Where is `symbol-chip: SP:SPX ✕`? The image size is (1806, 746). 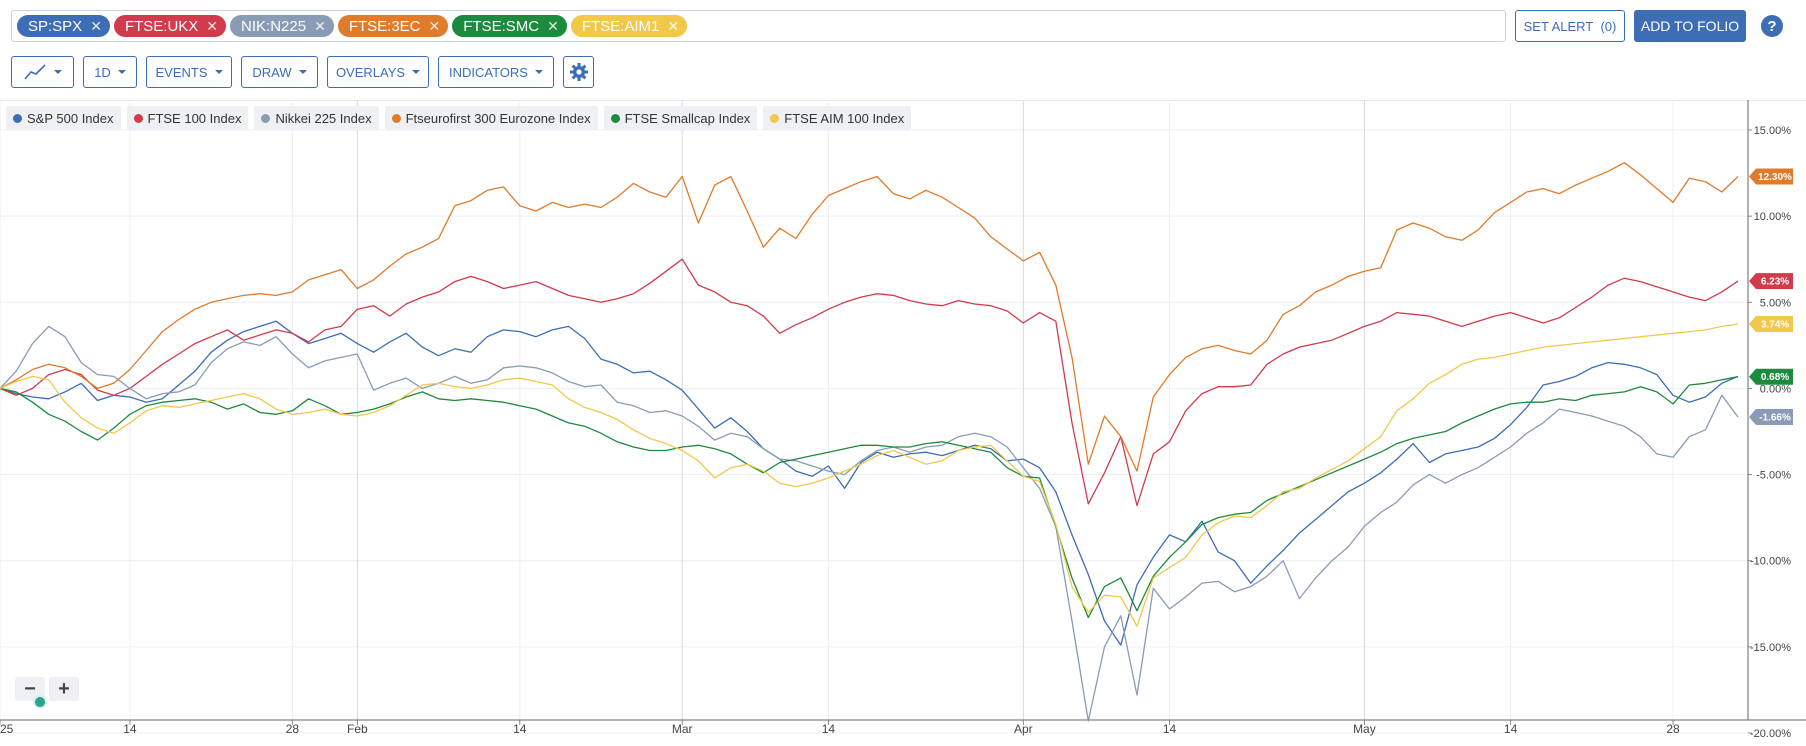
symbol-chip: SP:SPX ✕ is located at coordinates (63, 26).